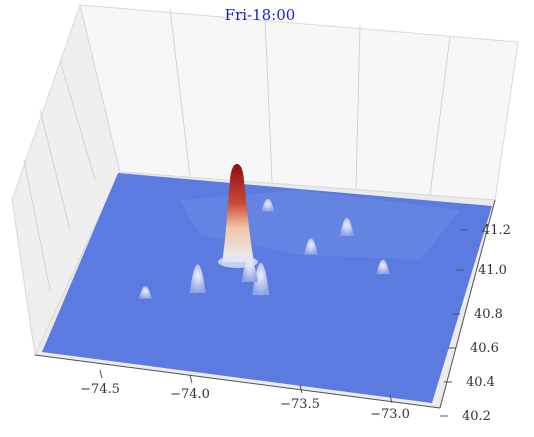  I want to click on y-axis-line, so click(467, 304).